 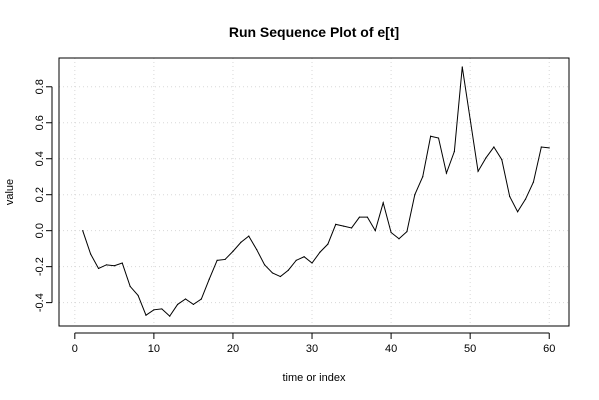 What do you see at coordinates (40, 122) in the screenshot?
I see `y-tick-label-5: 0.6` at bounding box center [40, 122].